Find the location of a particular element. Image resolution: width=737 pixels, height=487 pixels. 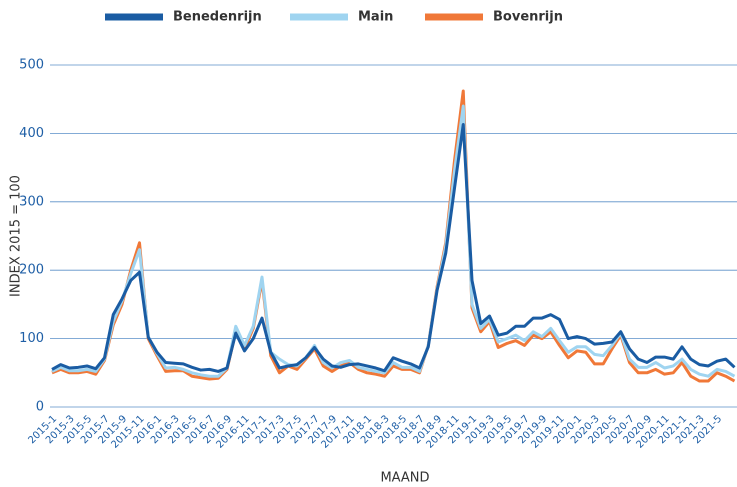

y-tick-label: 400 is located at coordinates (31, 133).